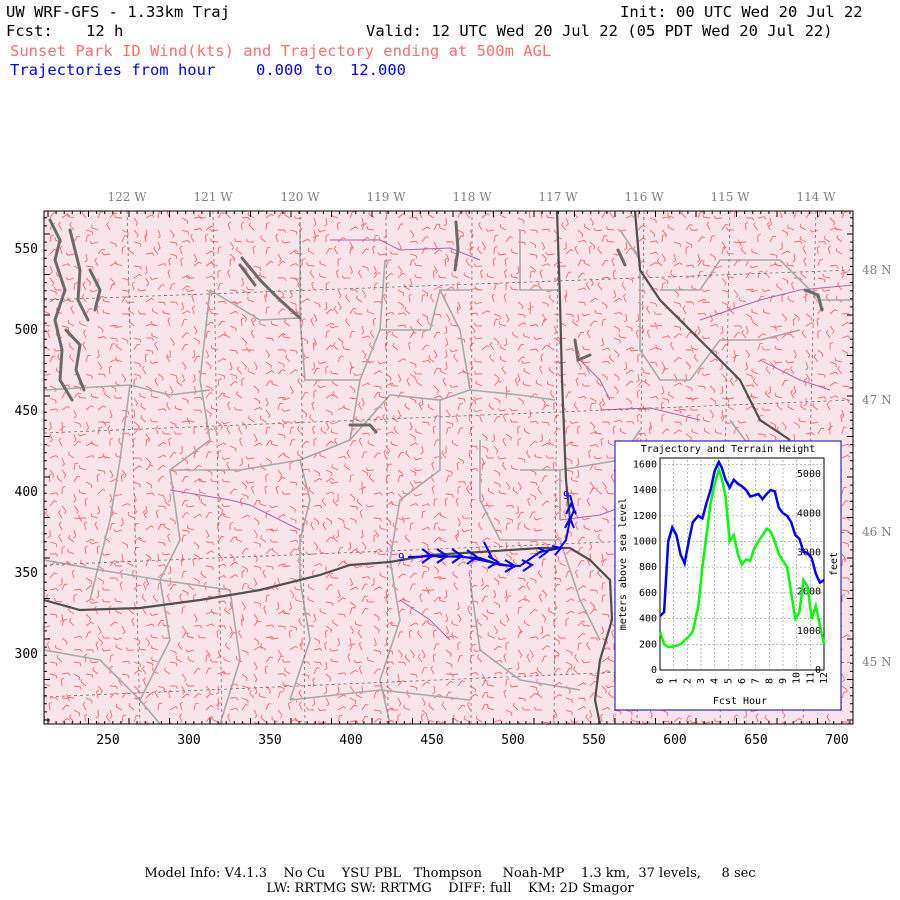 This screenshot has width=900, height=900. I want to click on y-tick-label: 500, so click(26, 330).